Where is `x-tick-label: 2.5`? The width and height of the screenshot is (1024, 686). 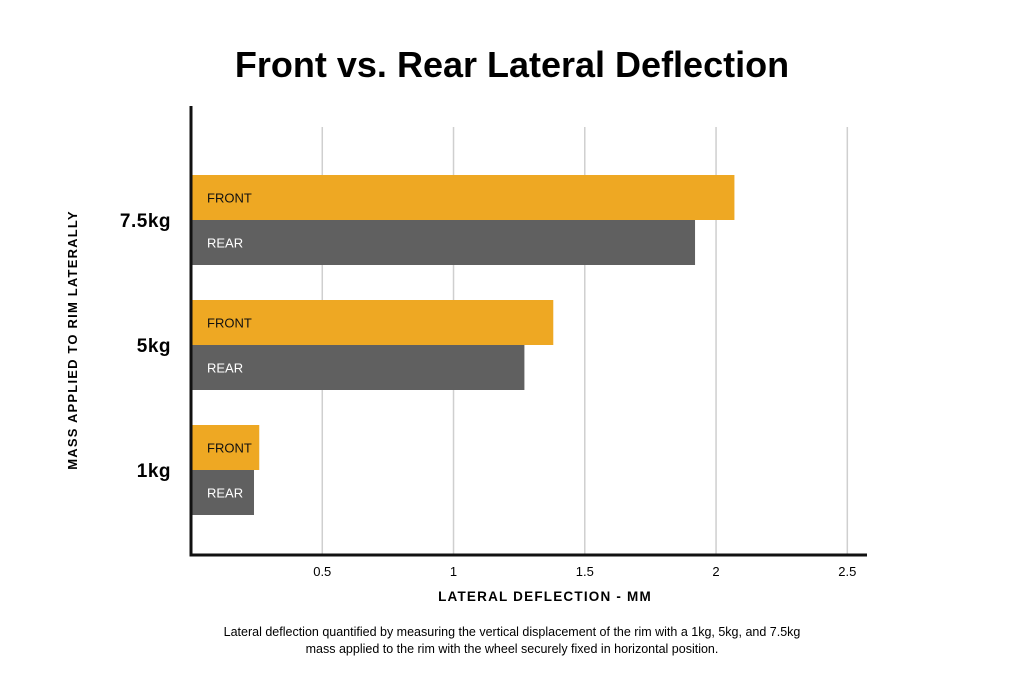 x-tick-label: 2.5 is located at coordinates (847, 571).